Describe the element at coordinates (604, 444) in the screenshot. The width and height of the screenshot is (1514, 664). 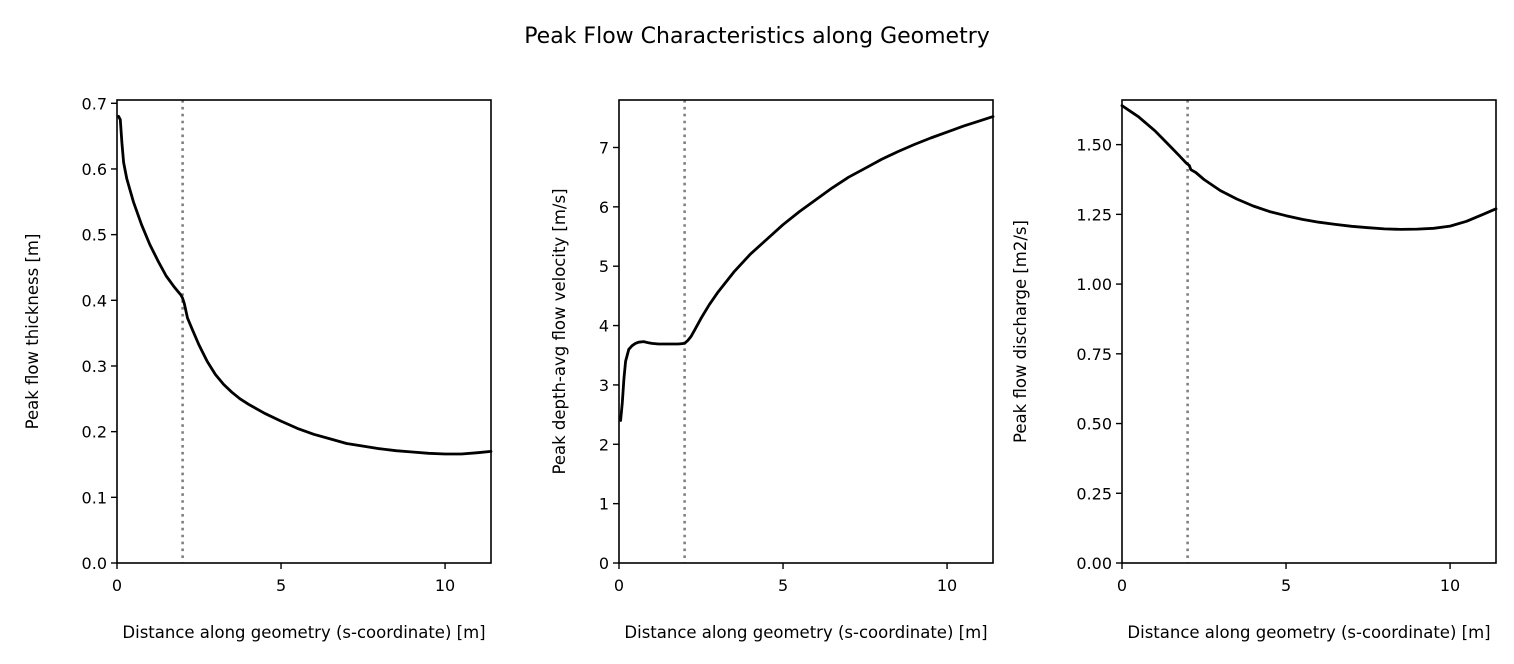
I see `y-tick-label: 2` at that location.